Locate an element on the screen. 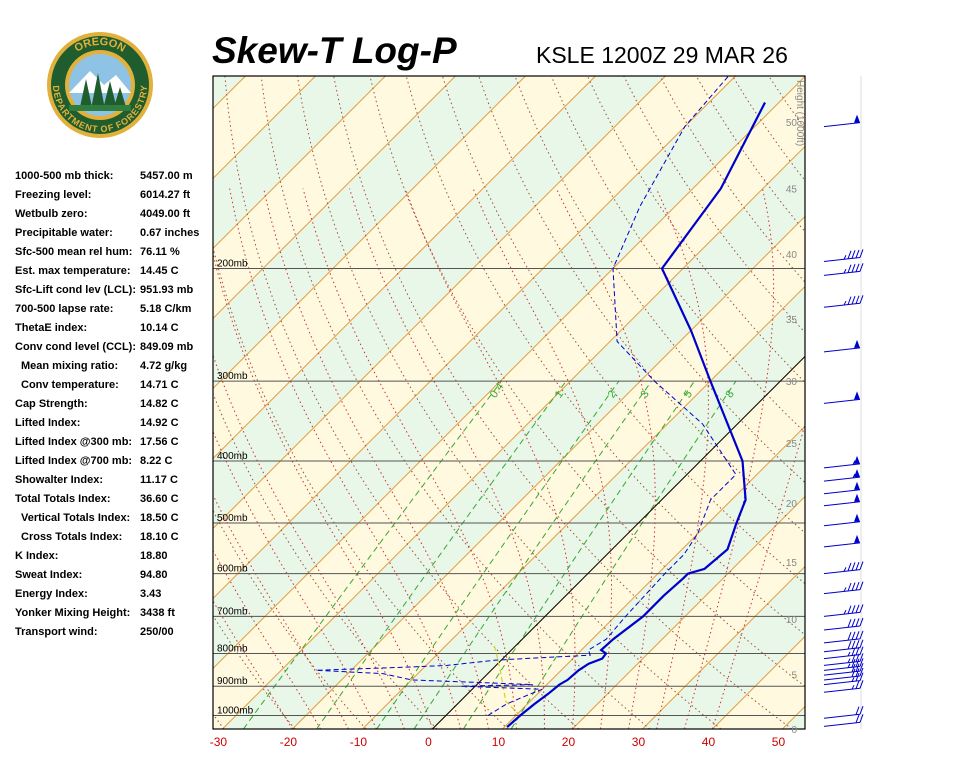  stat-label: Conv temperature: is located at coordinates (70, 385).